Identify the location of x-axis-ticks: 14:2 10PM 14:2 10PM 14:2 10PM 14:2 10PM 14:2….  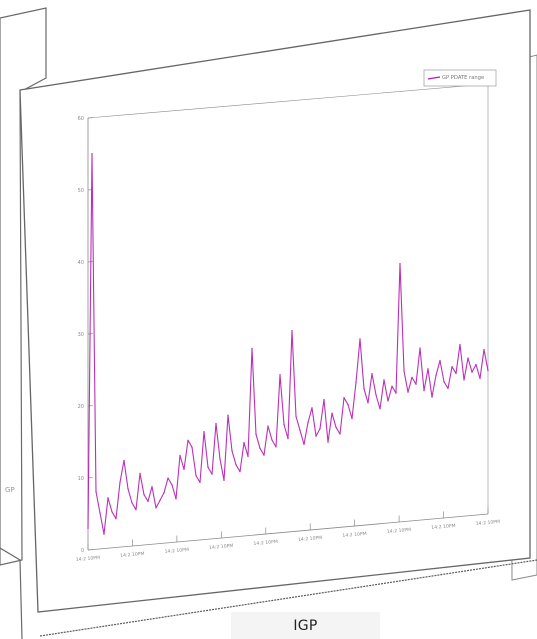
(288, 535).